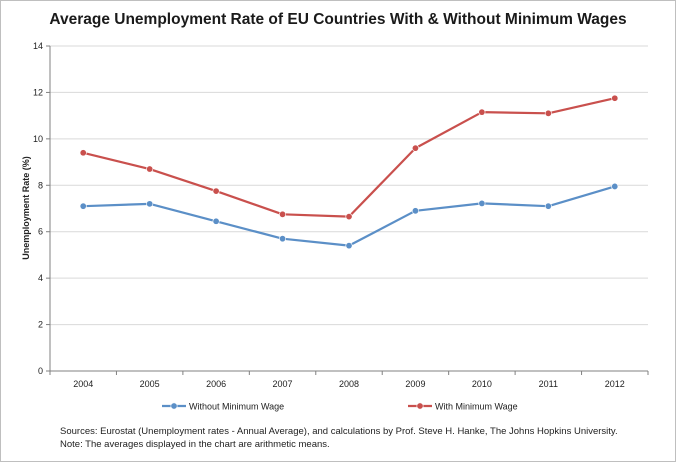 The width and height of the screenshot is (676, 462). What do you see at coordinates (41, 208) in the screenshot?
I see `y-axis-ticks: 0 2 4 6 8 10 12 14` at bounding box center [41, 208].